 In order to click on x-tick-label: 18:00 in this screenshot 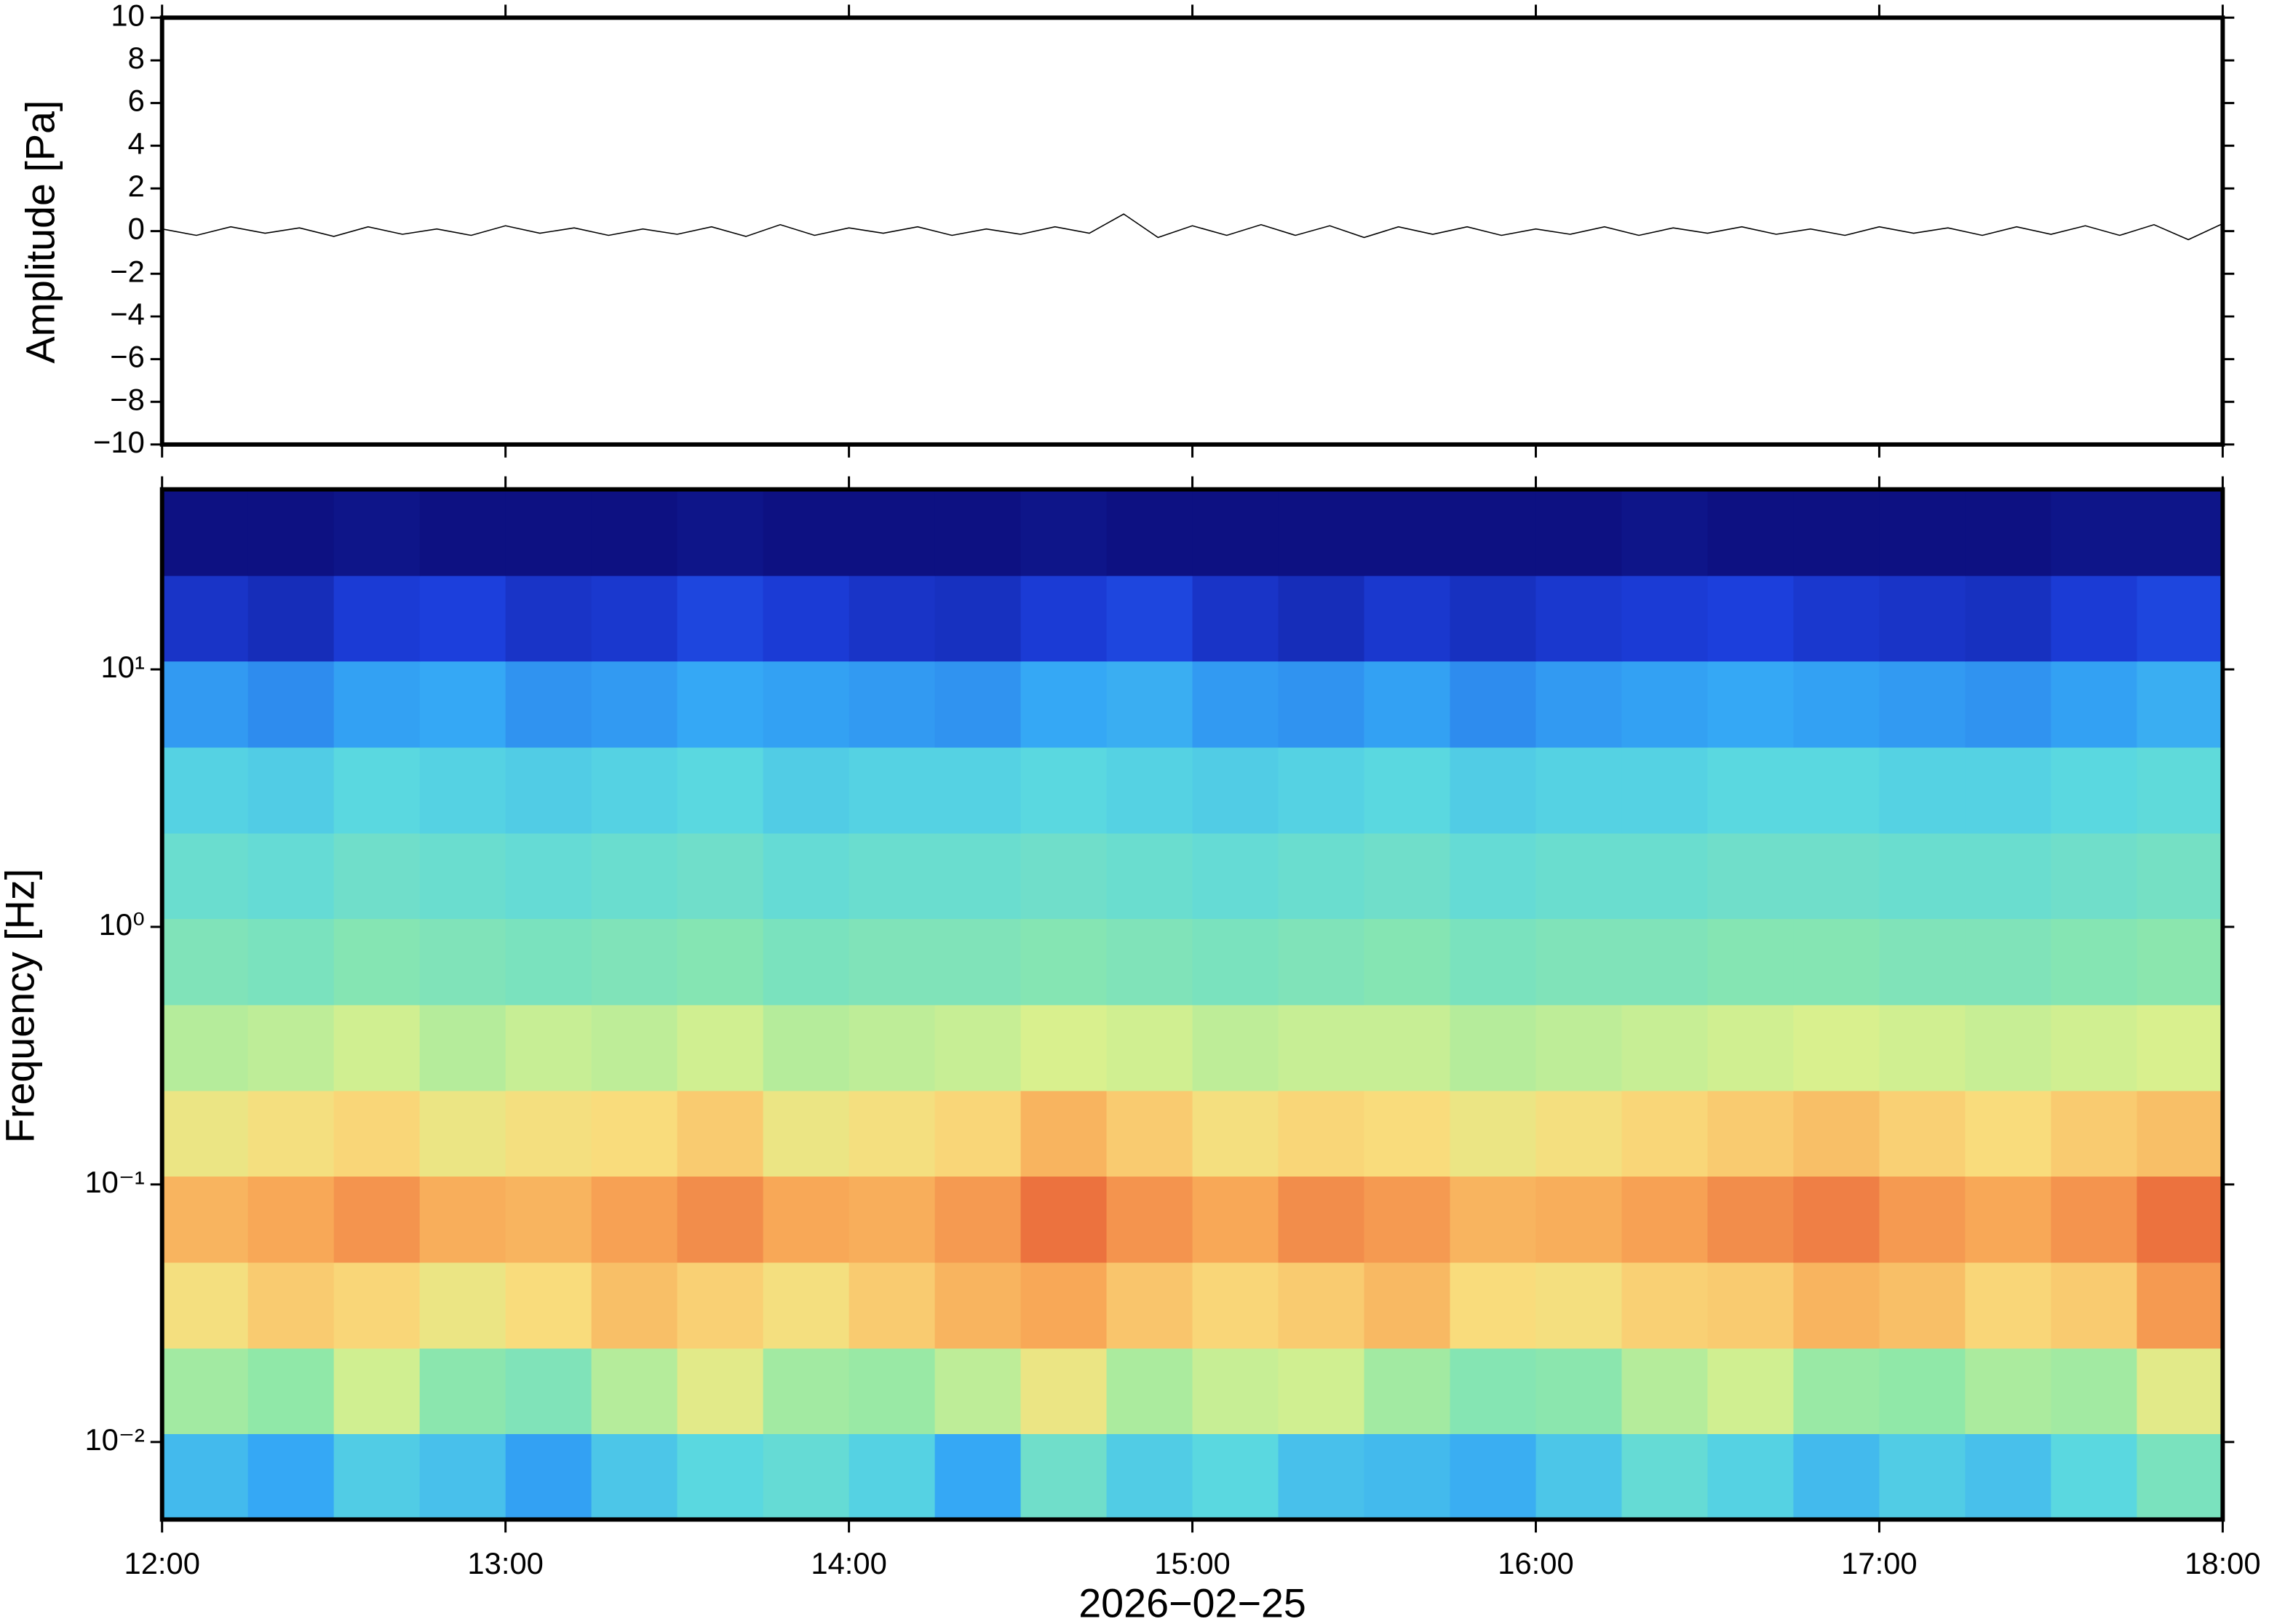, I will do `click(2223, 1563)`.